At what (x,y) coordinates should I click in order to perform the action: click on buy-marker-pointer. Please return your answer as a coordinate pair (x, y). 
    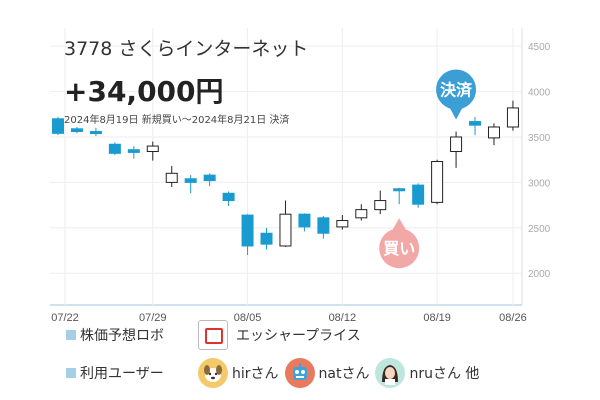
    Looking at the image, I should click on (399, 224).